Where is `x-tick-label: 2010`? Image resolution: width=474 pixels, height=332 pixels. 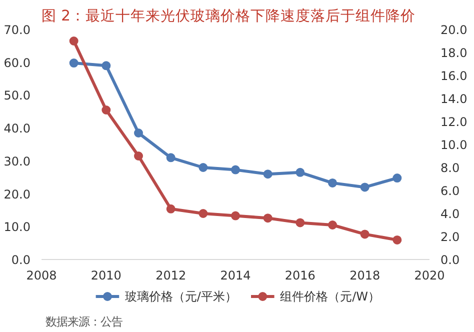 x-tick-label: 2010 is located at coordinates (106, 275).